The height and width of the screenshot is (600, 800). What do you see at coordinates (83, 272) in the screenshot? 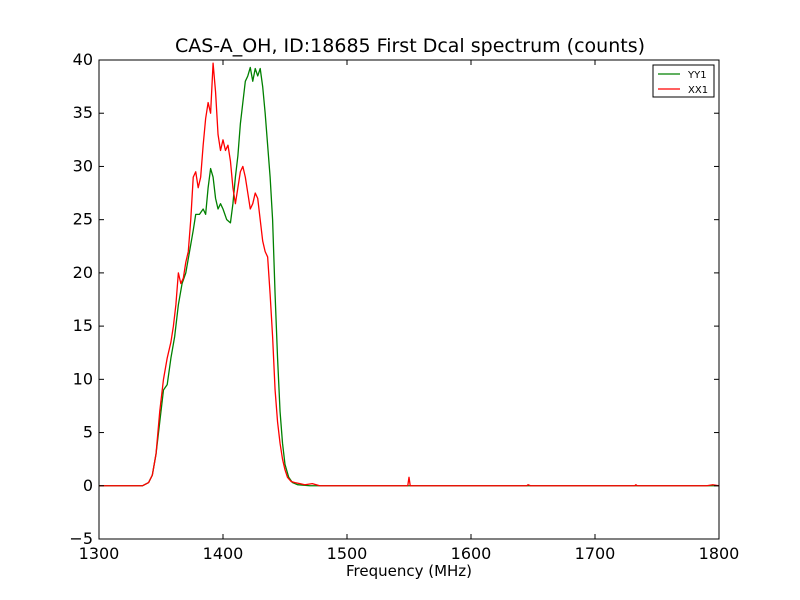
I see `y-tick-label: 20` at bounding box center [83, 272].